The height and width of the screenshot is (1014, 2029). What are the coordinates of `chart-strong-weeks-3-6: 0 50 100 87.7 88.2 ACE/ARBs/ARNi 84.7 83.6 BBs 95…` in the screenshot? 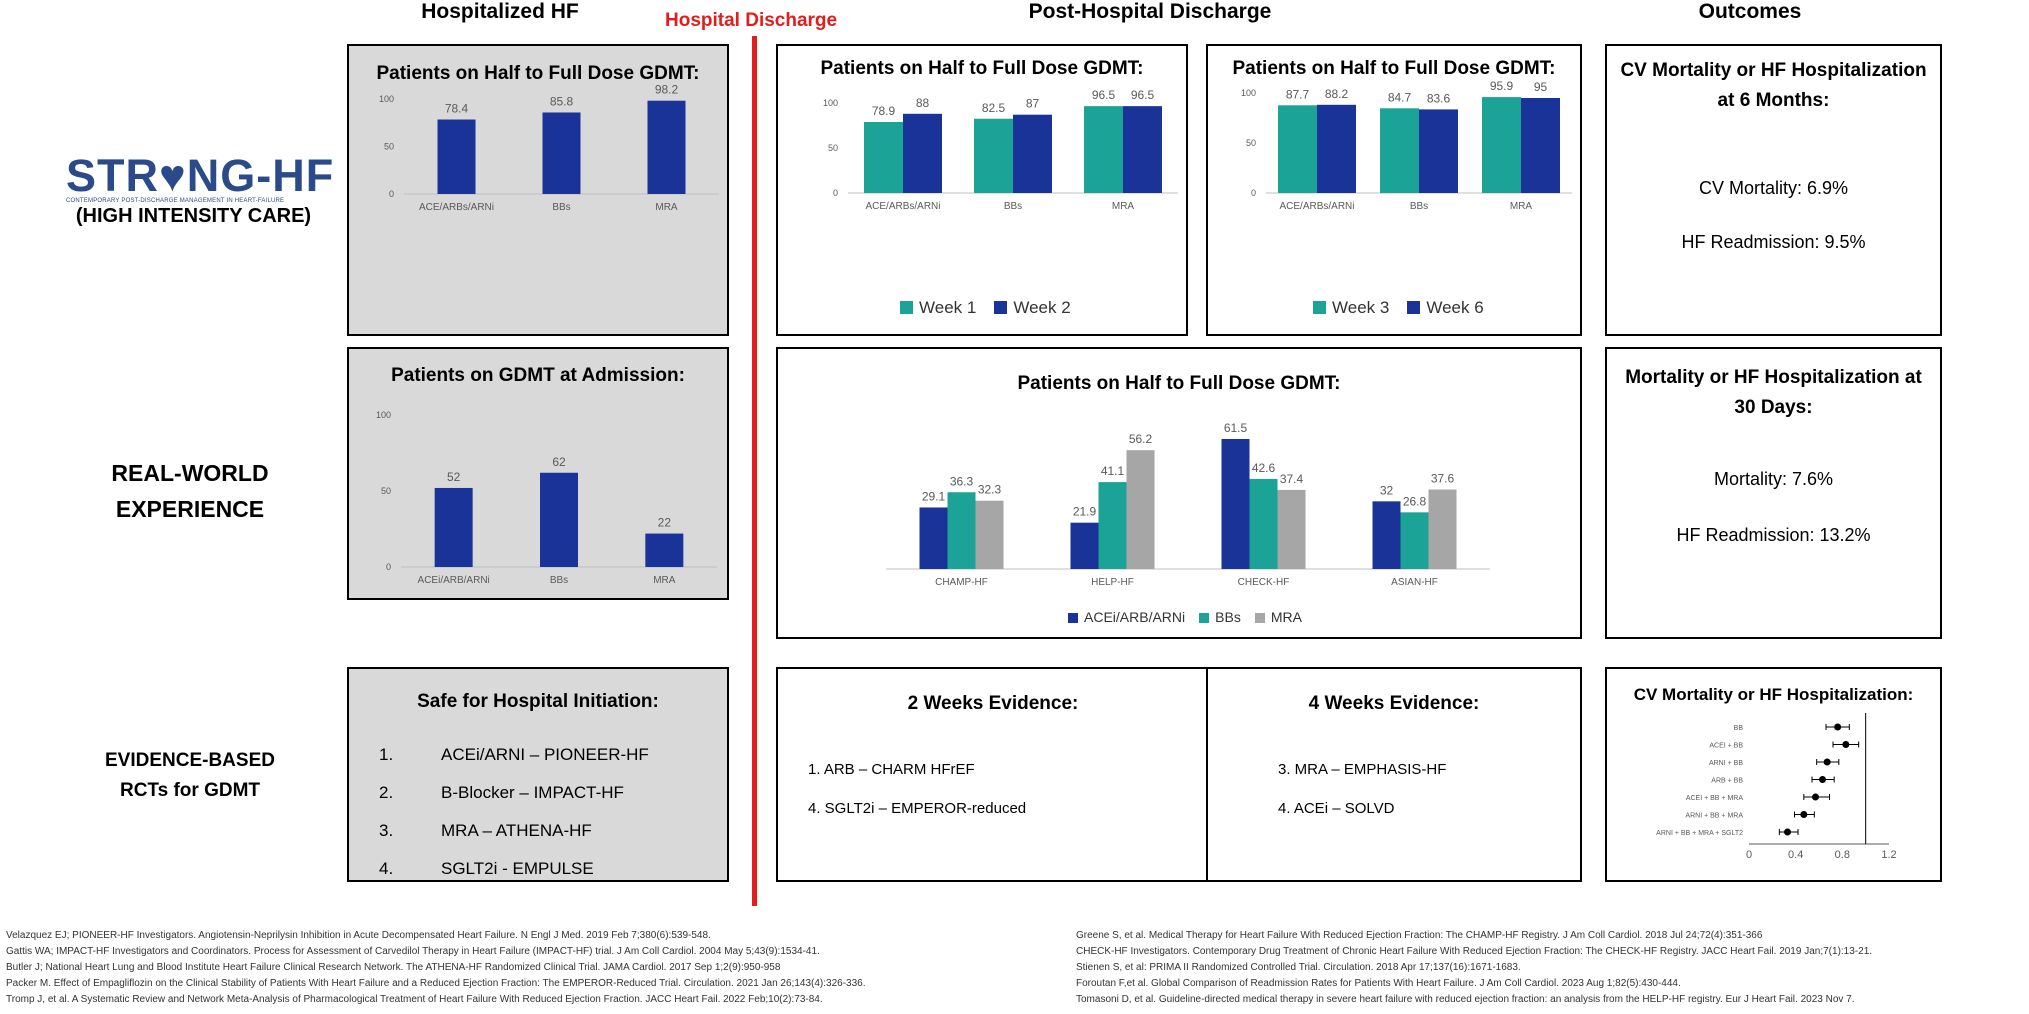 It's located at (1406, 145).